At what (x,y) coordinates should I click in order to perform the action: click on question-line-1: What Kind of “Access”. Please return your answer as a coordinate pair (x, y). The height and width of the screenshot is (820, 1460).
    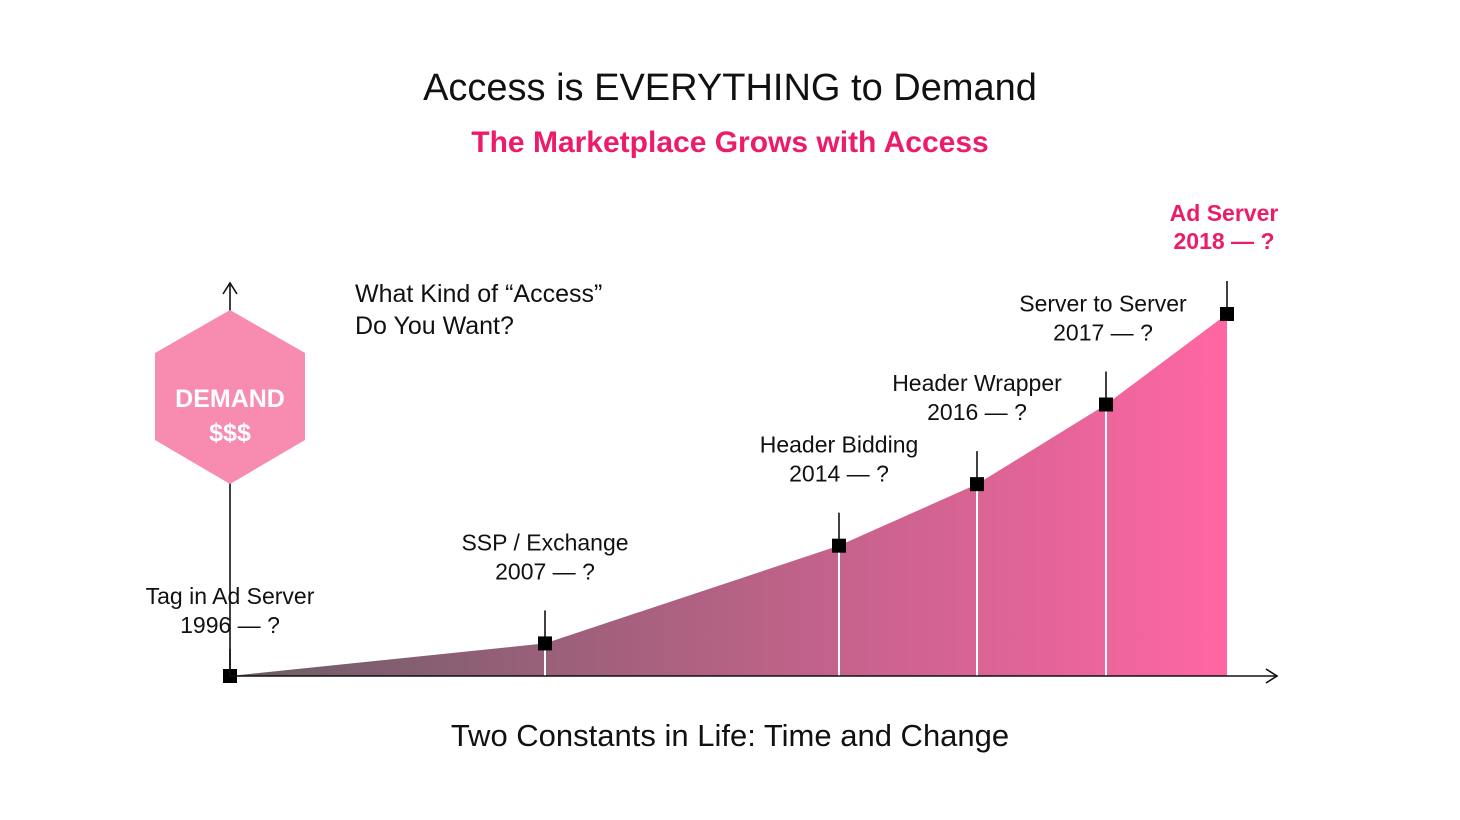
    Looking at the image, I should click on (478, 294).